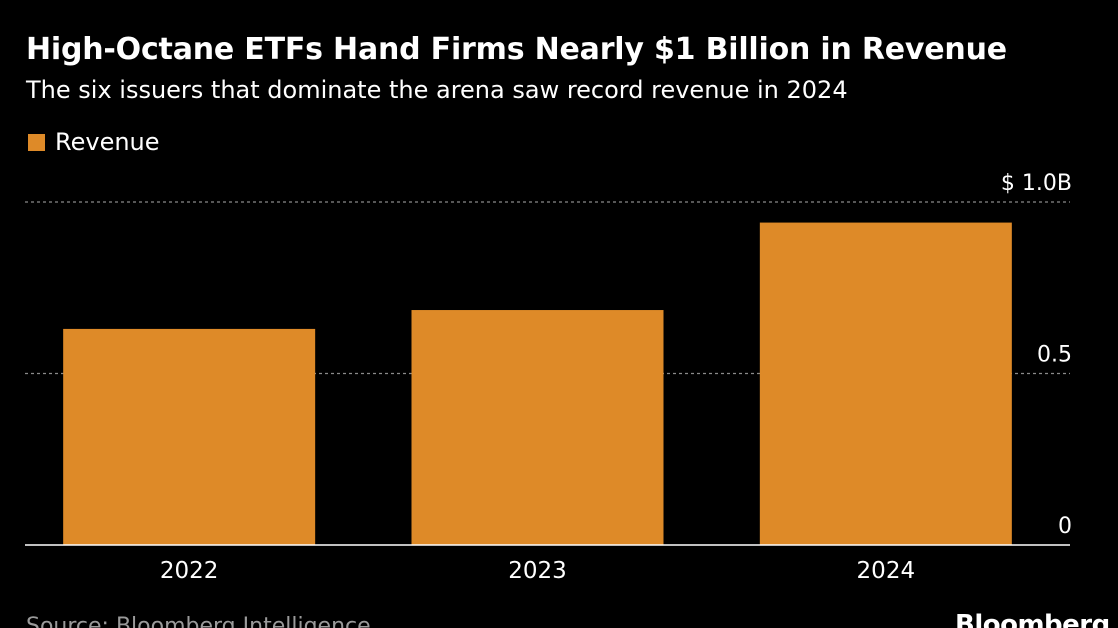 The width and height of the screenshot is (1118, 628). What do you see at coordinates (1054, 355) in the screenshot?
I see `y-tick-label: 0.5` at bounding box center [1054, 355].